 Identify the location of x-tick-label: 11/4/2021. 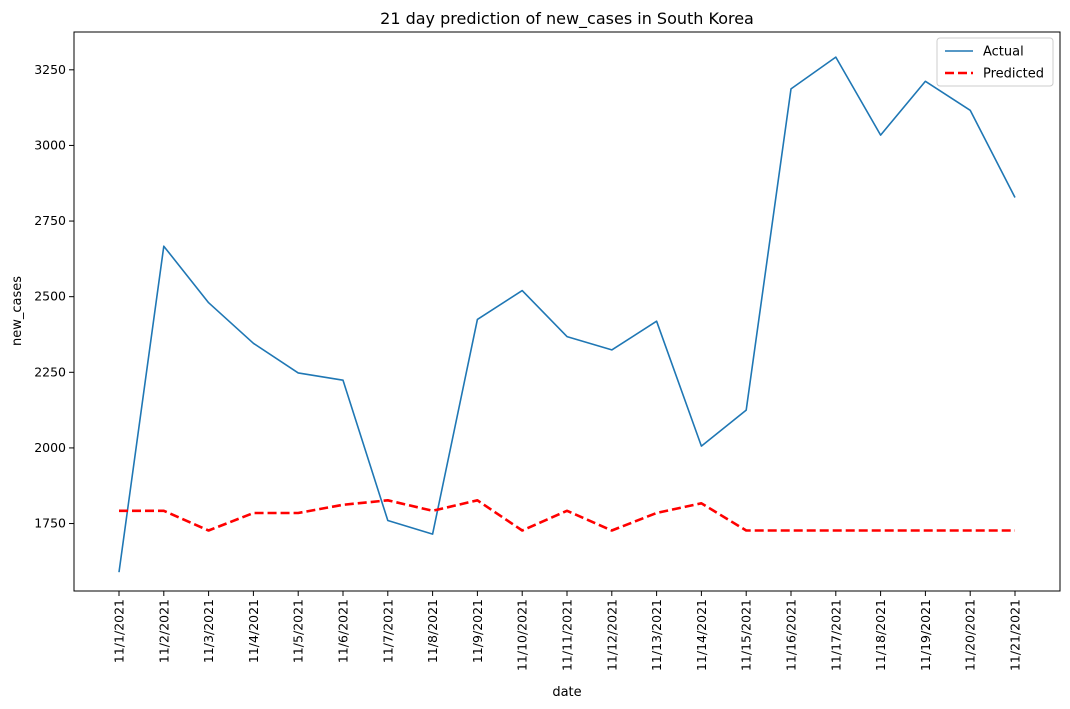
(253, 631).